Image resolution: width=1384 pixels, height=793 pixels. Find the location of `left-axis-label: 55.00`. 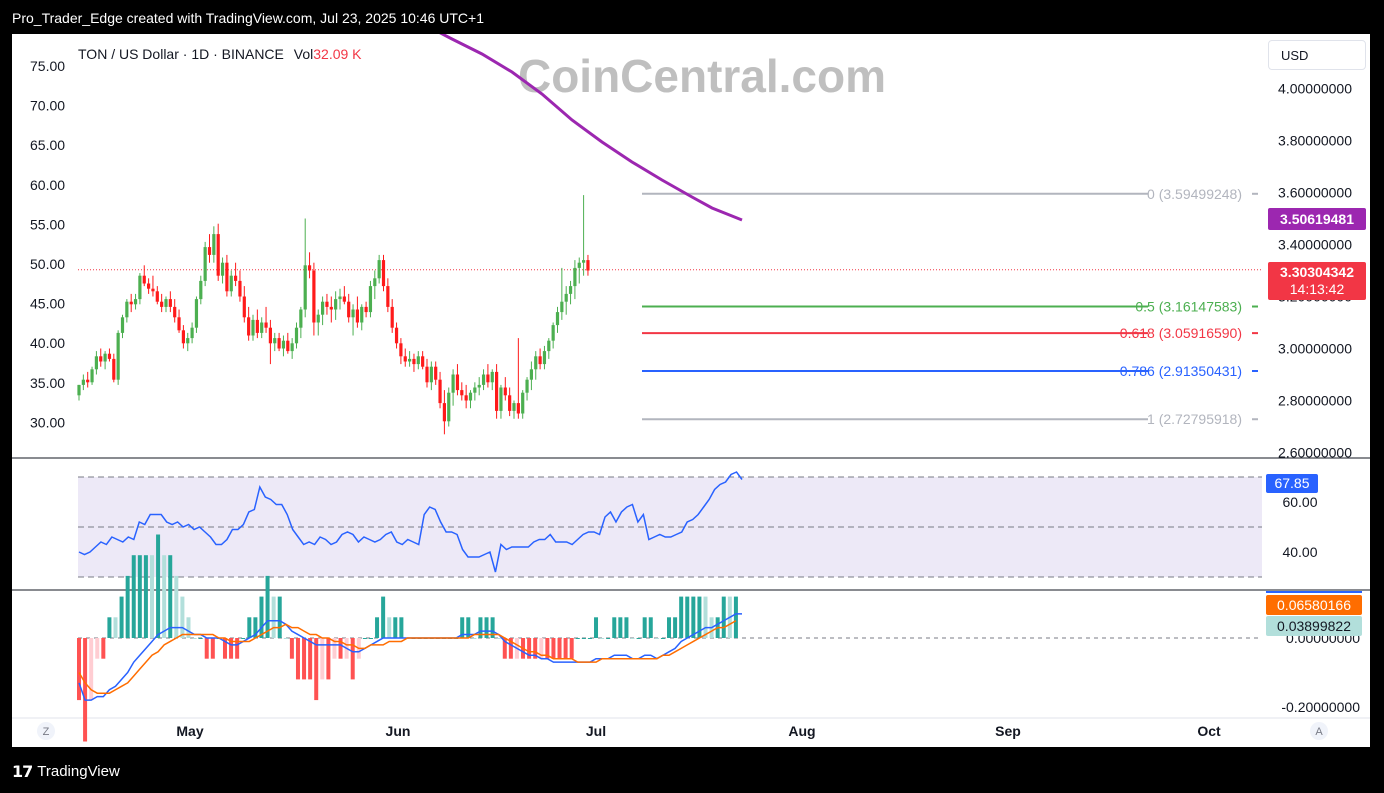

left-axis-label: 55.00 is located at coordinates (47, 224).